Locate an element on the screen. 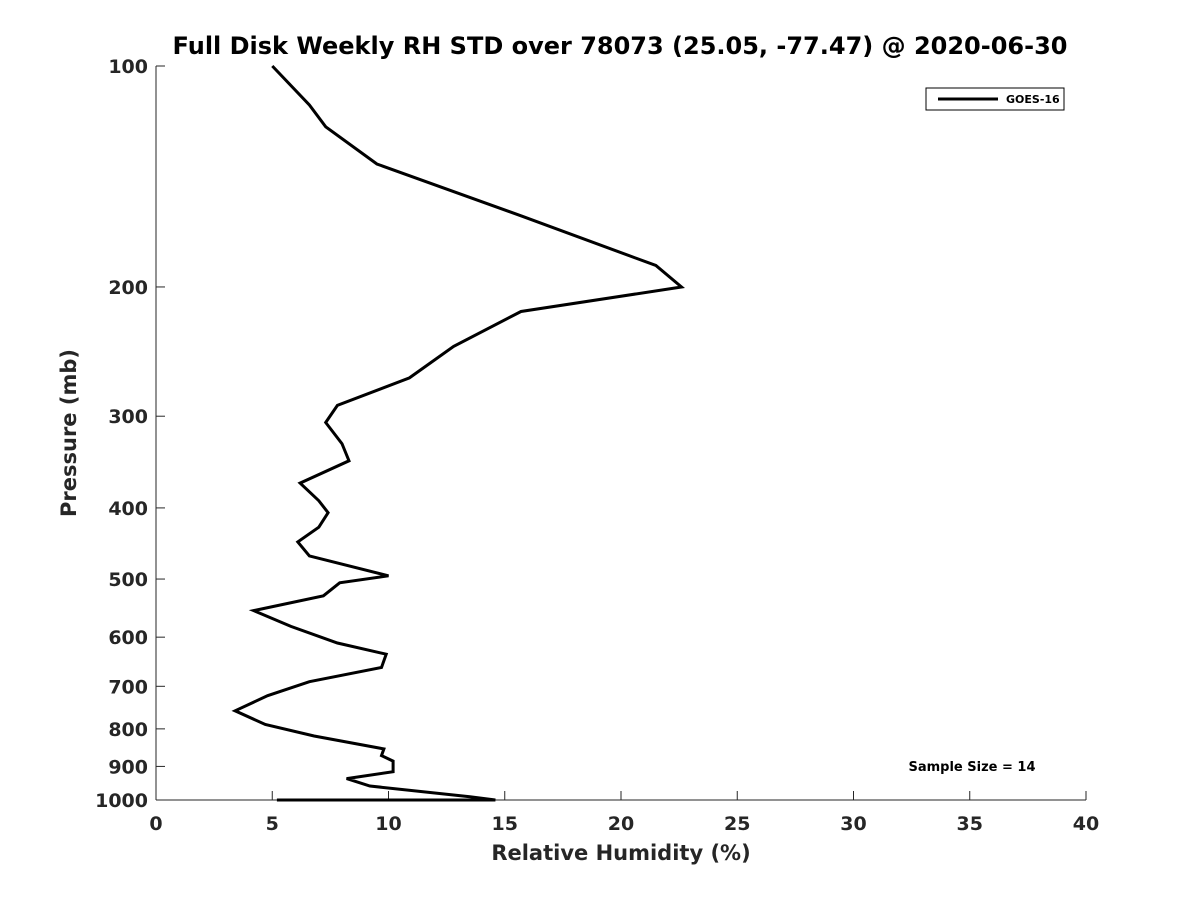 This screenshot has width=1200, height=900. sample-size-annotation: Sample Size = 14 is located at coordinates (971, 767).